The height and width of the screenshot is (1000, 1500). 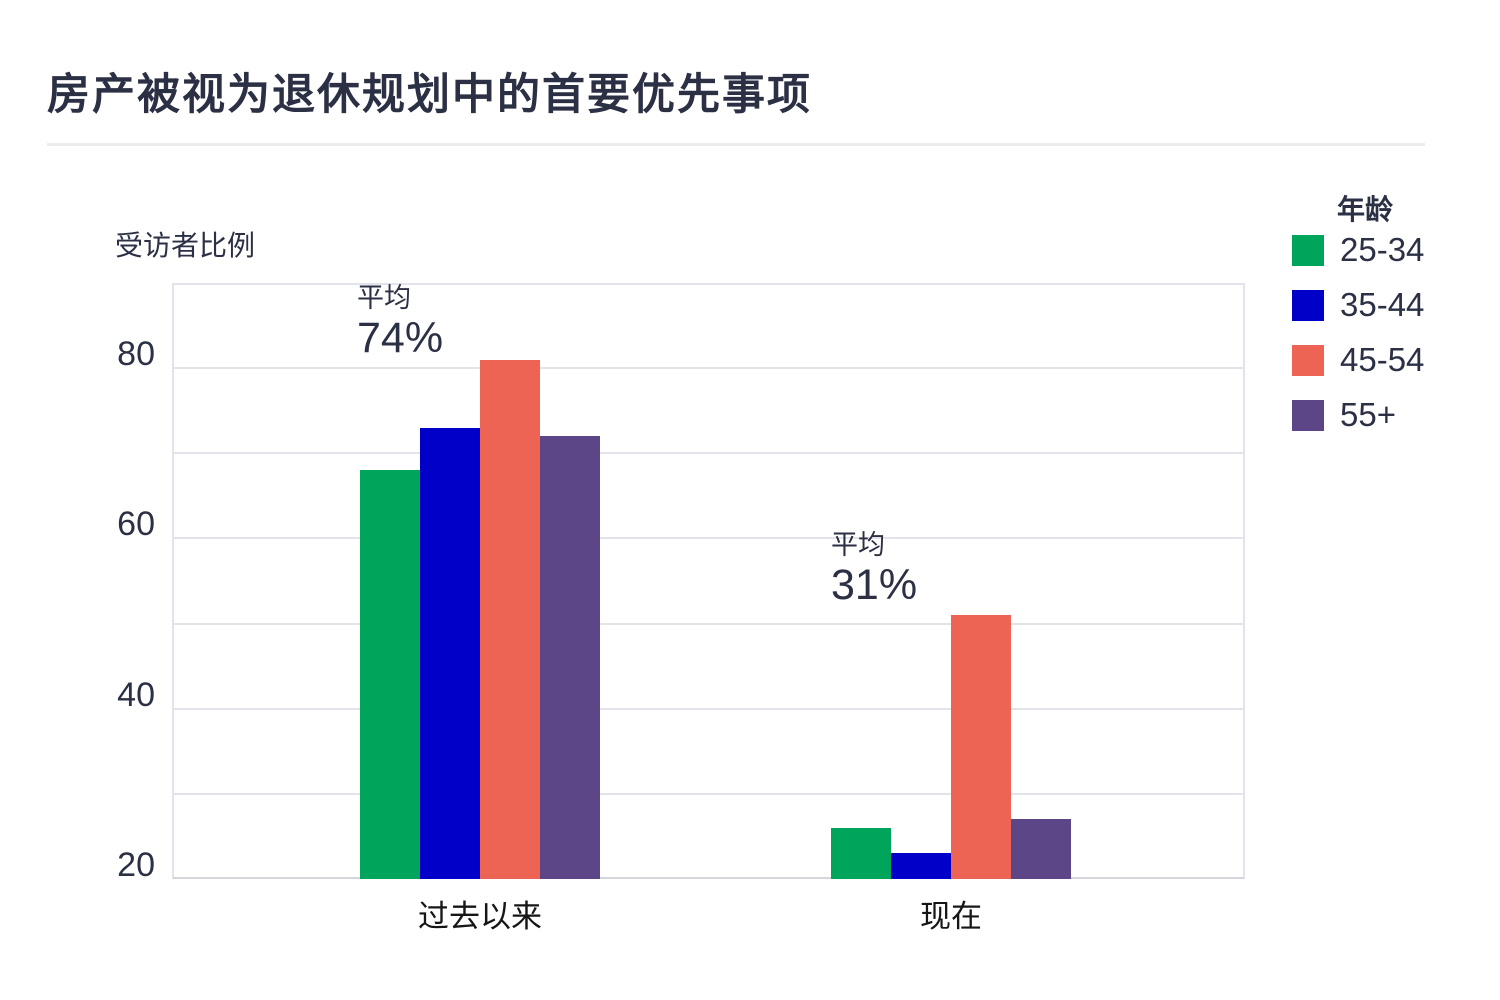 I want to click on x-category-label-now: 现在, so click(x=951, y=916).